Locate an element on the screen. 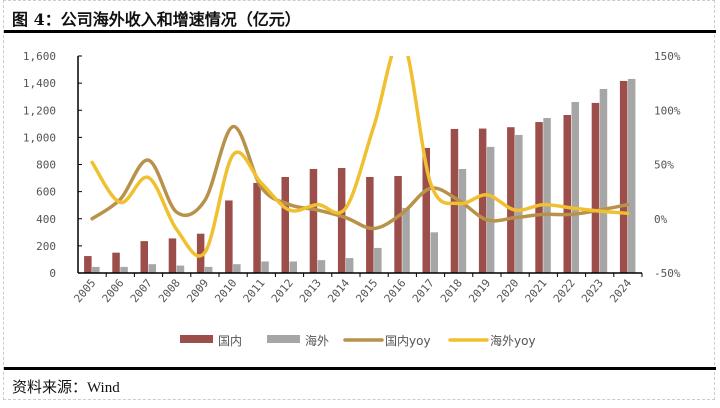 The height and width of the screenshot is (408, 720). overseas-bar-2011 is located at coordinates (265, 267).